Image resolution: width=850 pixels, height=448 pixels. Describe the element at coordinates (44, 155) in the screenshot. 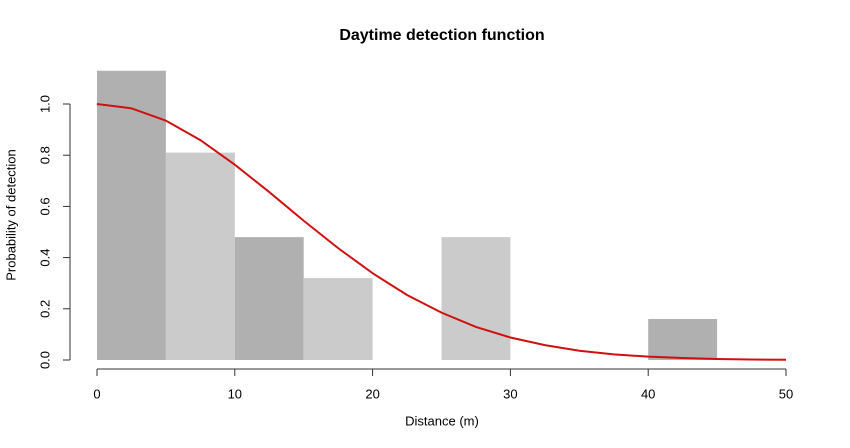

I see `y-tick-label: 0.8` at that location.